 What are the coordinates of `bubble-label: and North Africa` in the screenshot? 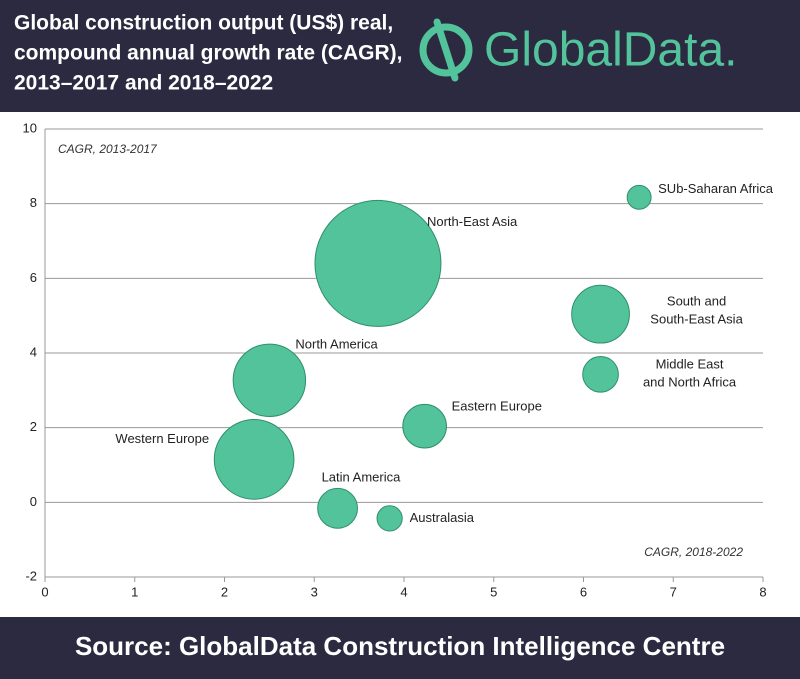 It's located at (690, 382).